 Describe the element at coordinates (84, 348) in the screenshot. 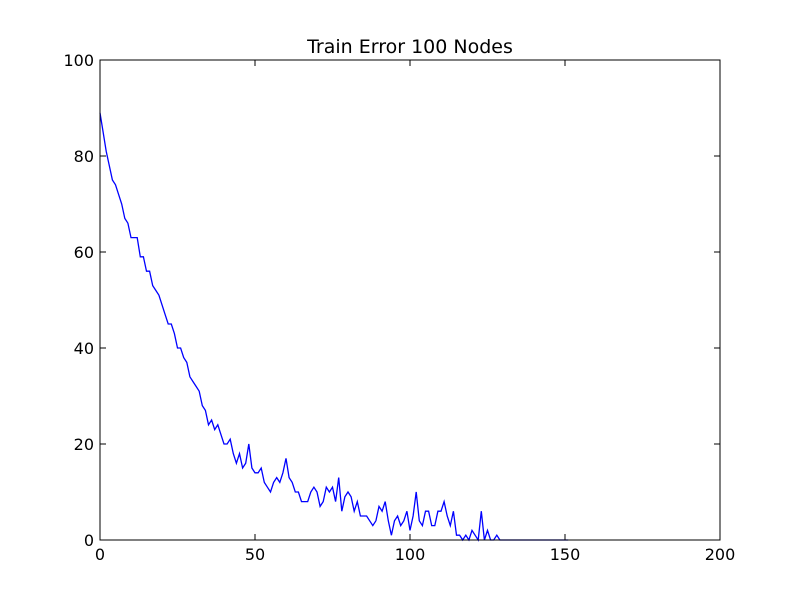

I see `y-tick-label: 40` at that location.